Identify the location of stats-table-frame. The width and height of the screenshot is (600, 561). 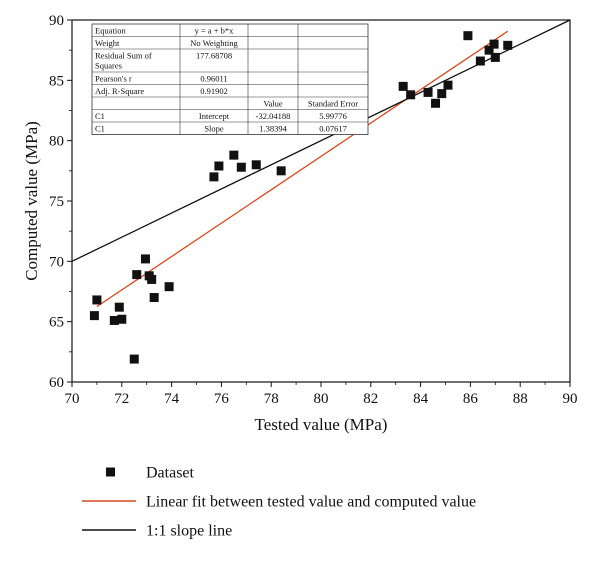
(230, 79).